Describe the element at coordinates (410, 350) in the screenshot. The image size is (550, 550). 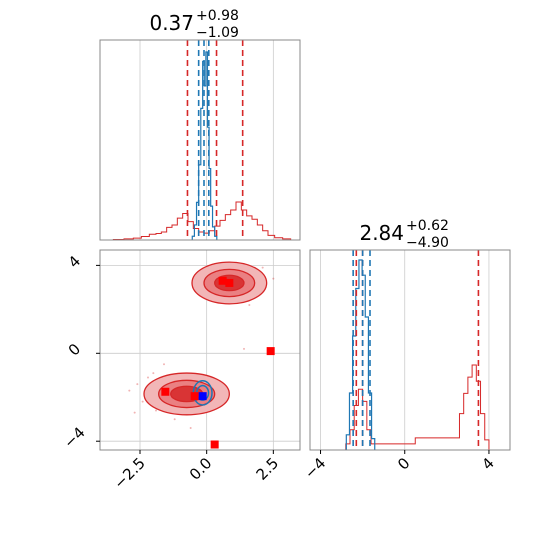
I see `right-panel-frame` at that location.